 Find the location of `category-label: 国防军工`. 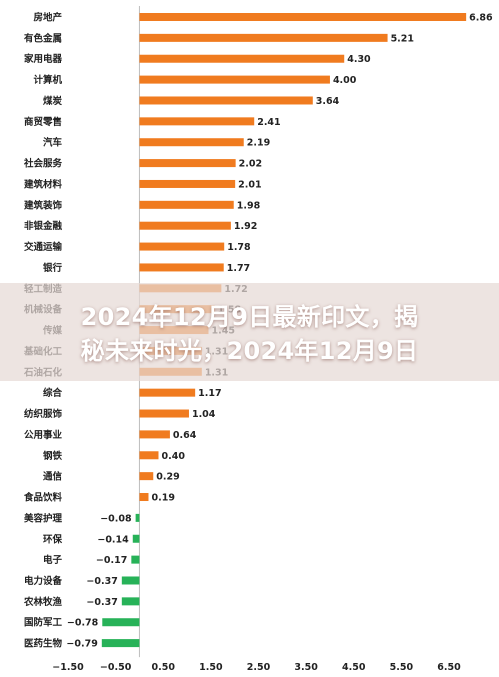

category-label: 国防军工 is located at coordinates (43, 623).